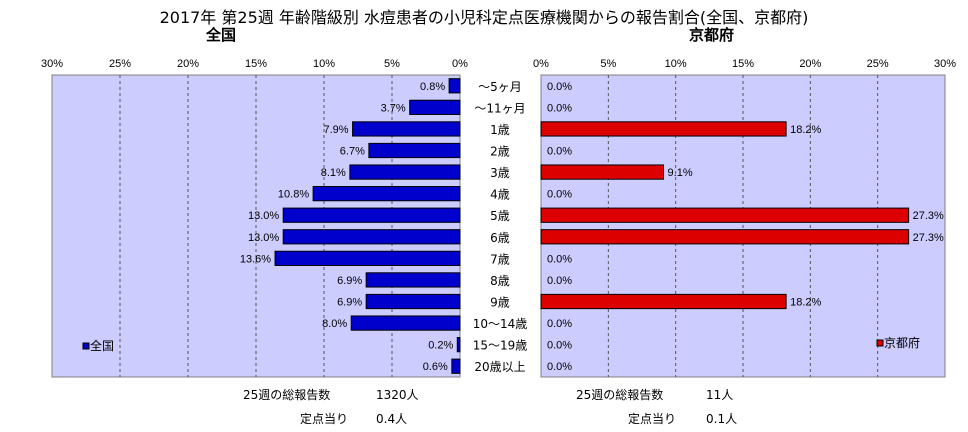 The height and width of the screenshot is (432, 968). I want to click on left-data-label: 6.7%, so click(352, 152).